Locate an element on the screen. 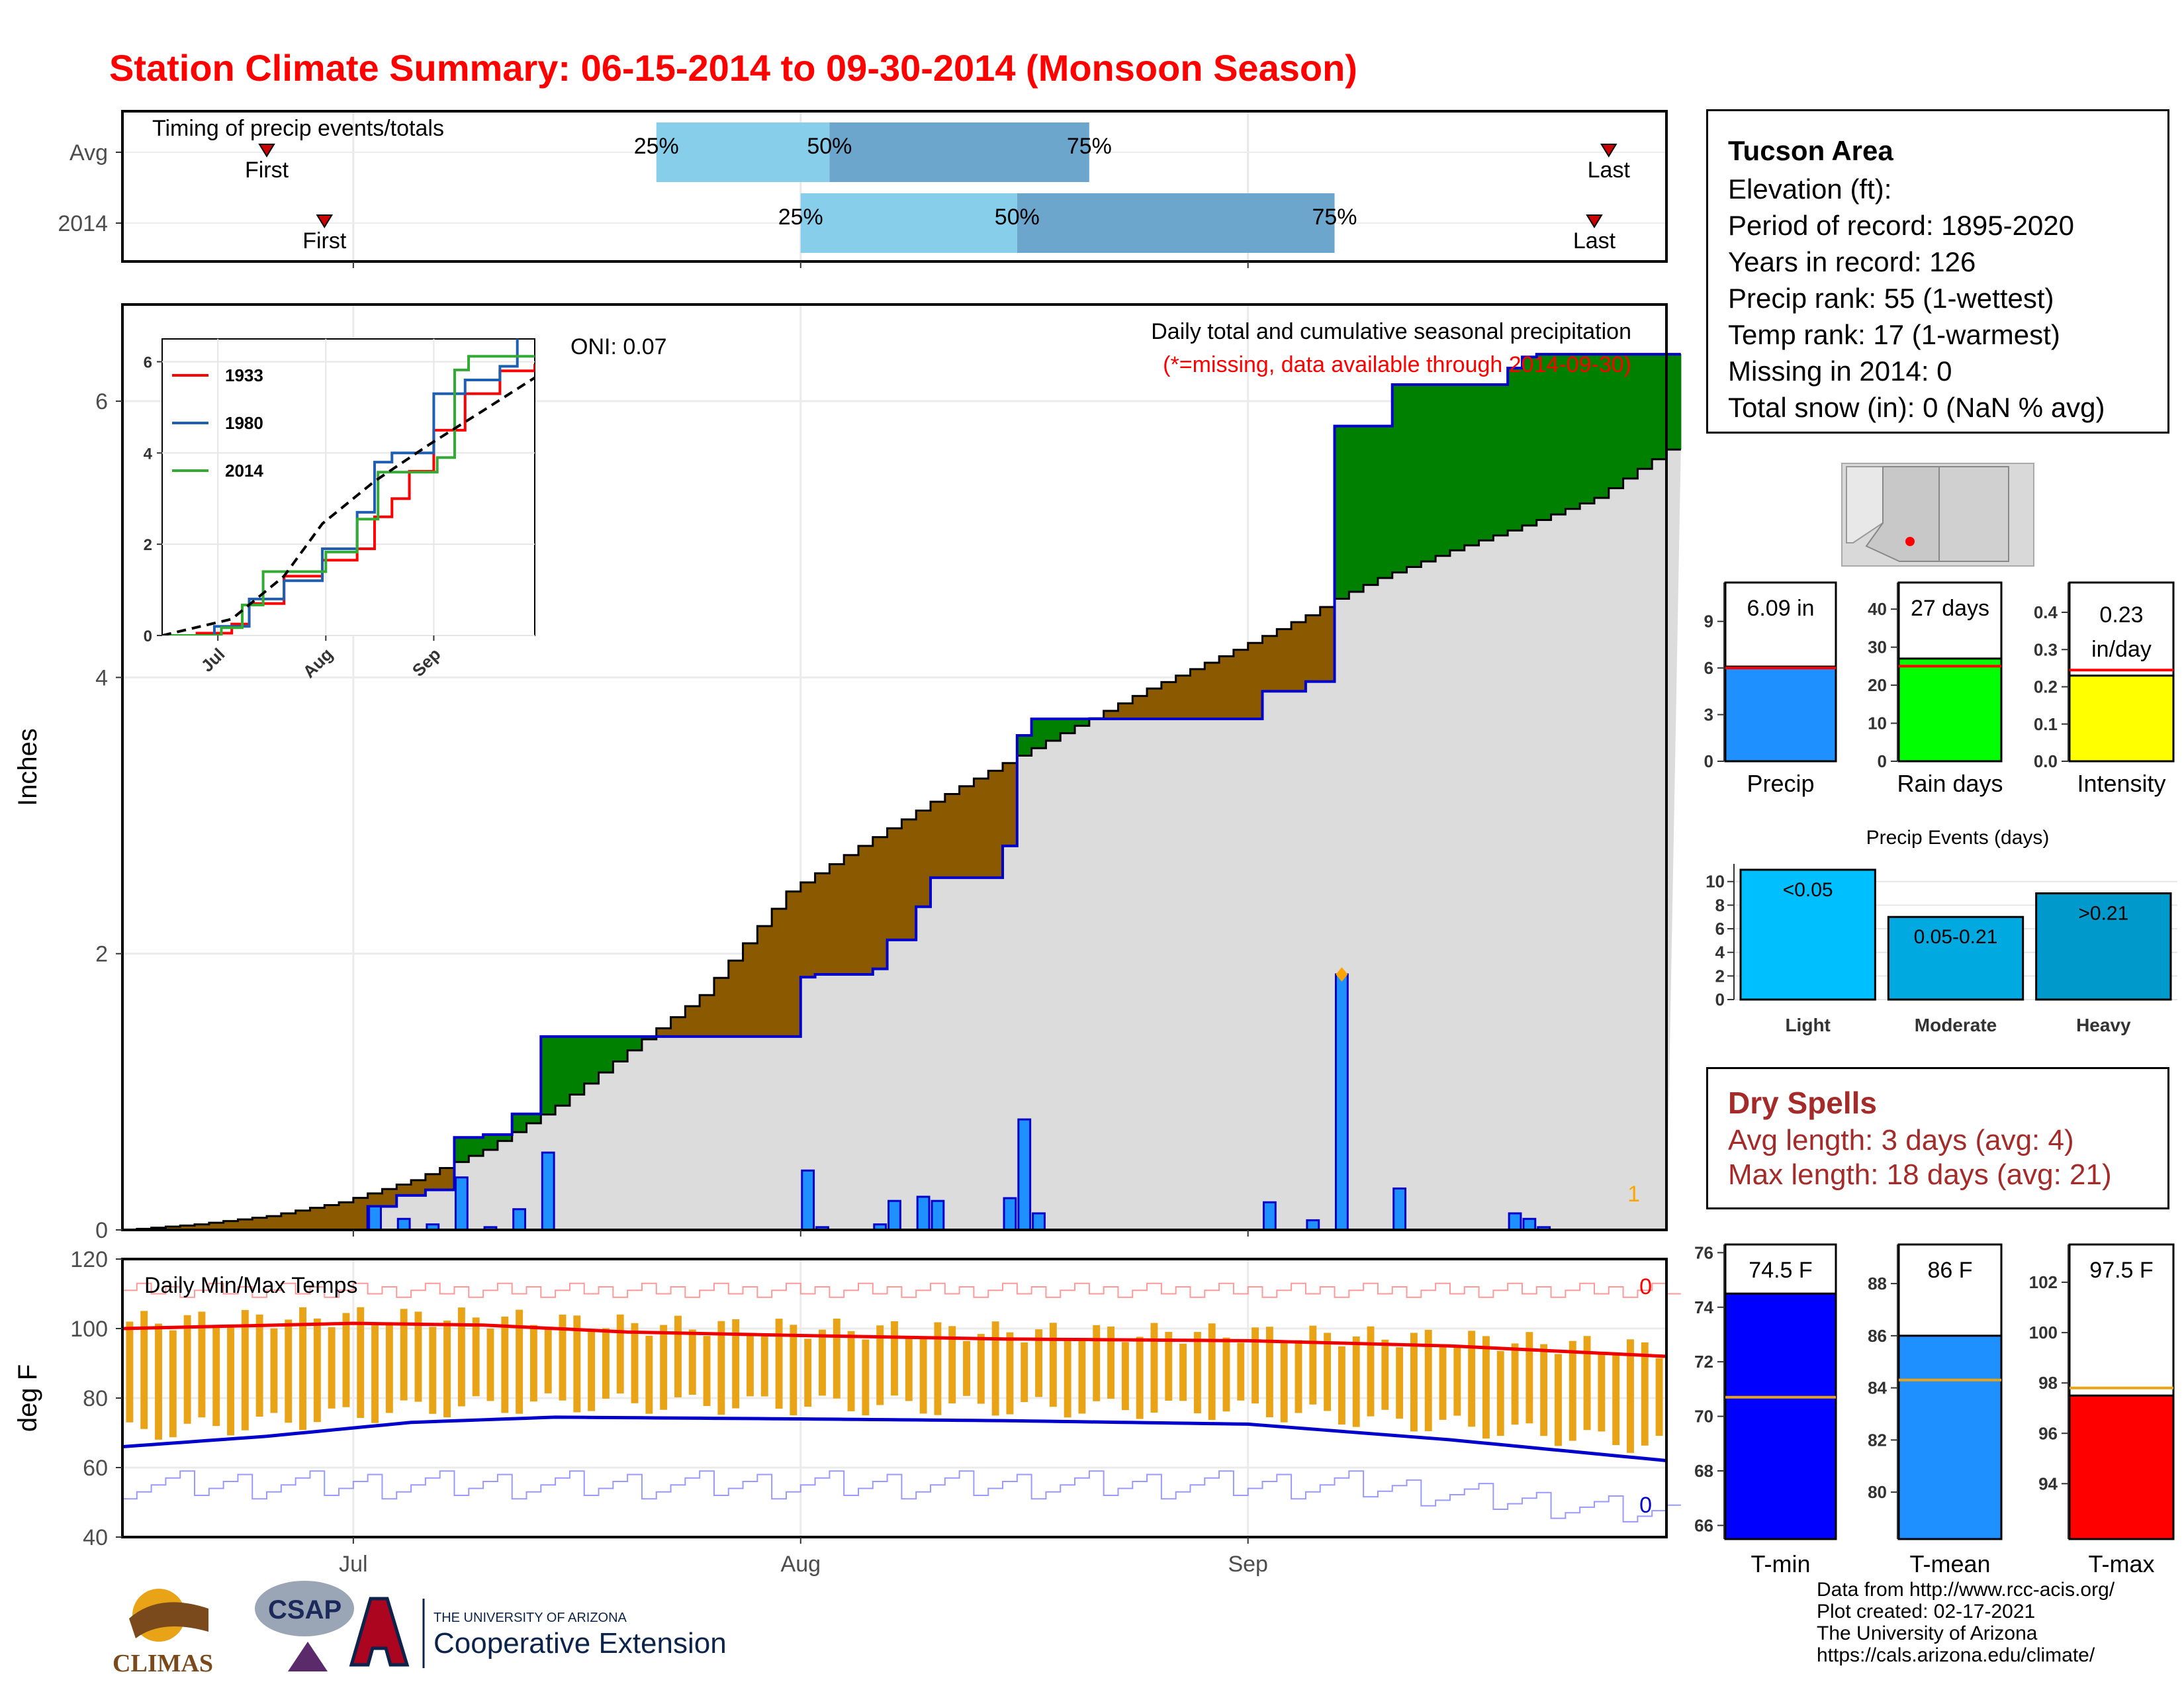 The image size is (2184, 1688). record-max-temp-line is located at coordinates (901, 1290).